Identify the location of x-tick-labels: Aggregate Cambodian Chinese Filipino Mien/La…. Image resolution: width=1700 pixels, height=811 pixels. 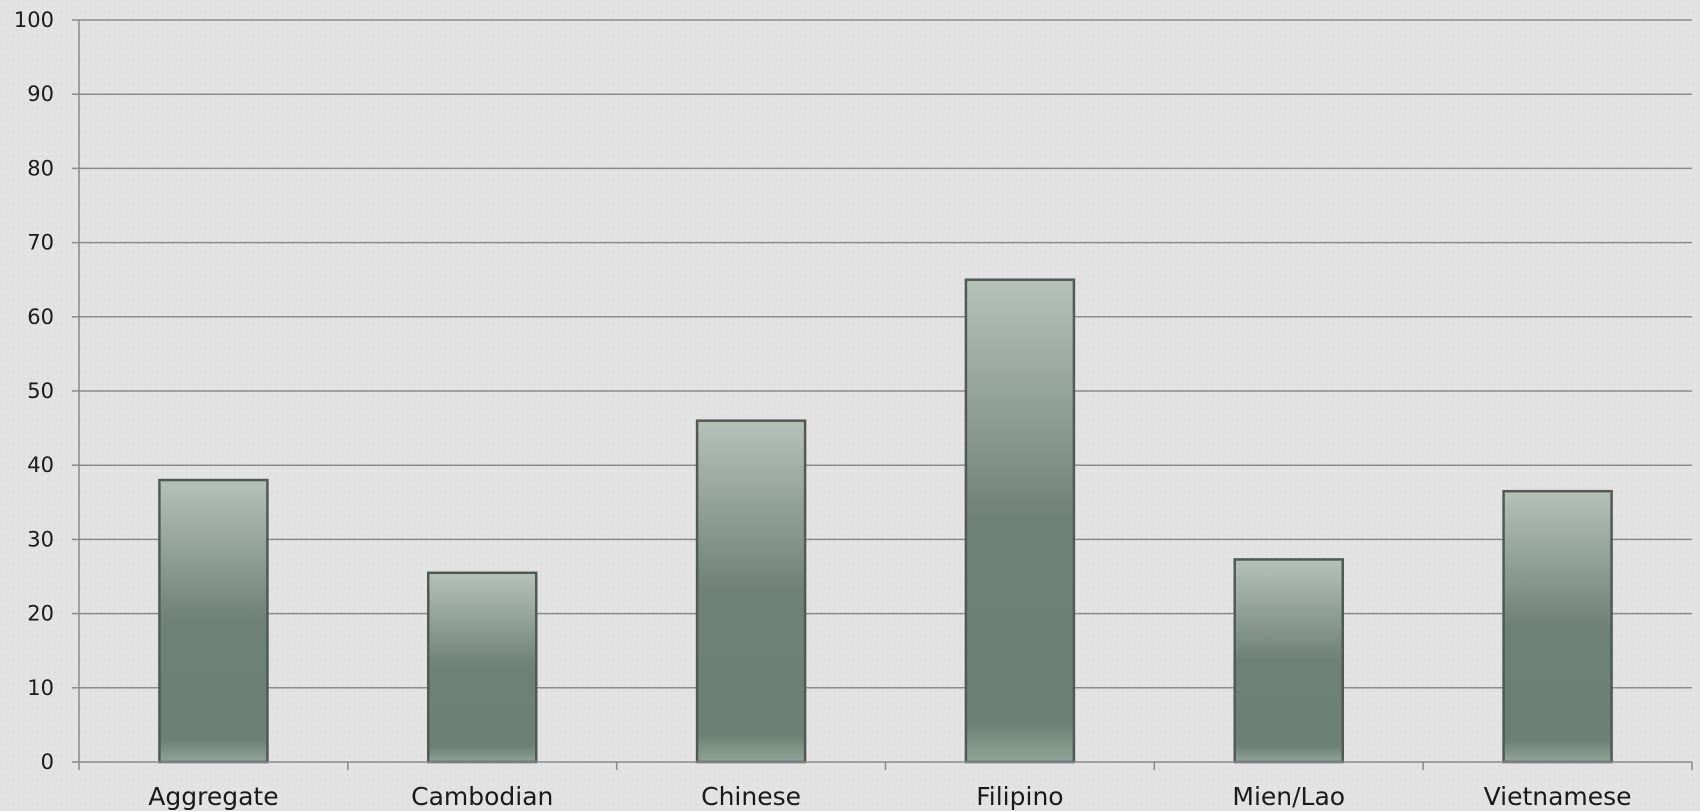
(889, 796).